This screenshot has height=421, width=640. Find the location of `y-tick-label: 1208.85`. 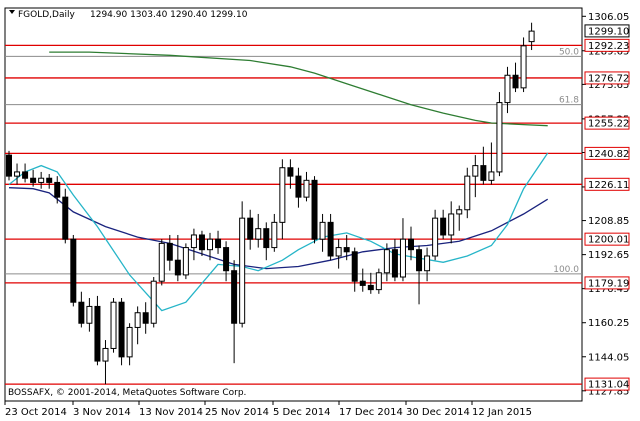

y-tick-label: 1208.85 is located at coordinates (608, 221).